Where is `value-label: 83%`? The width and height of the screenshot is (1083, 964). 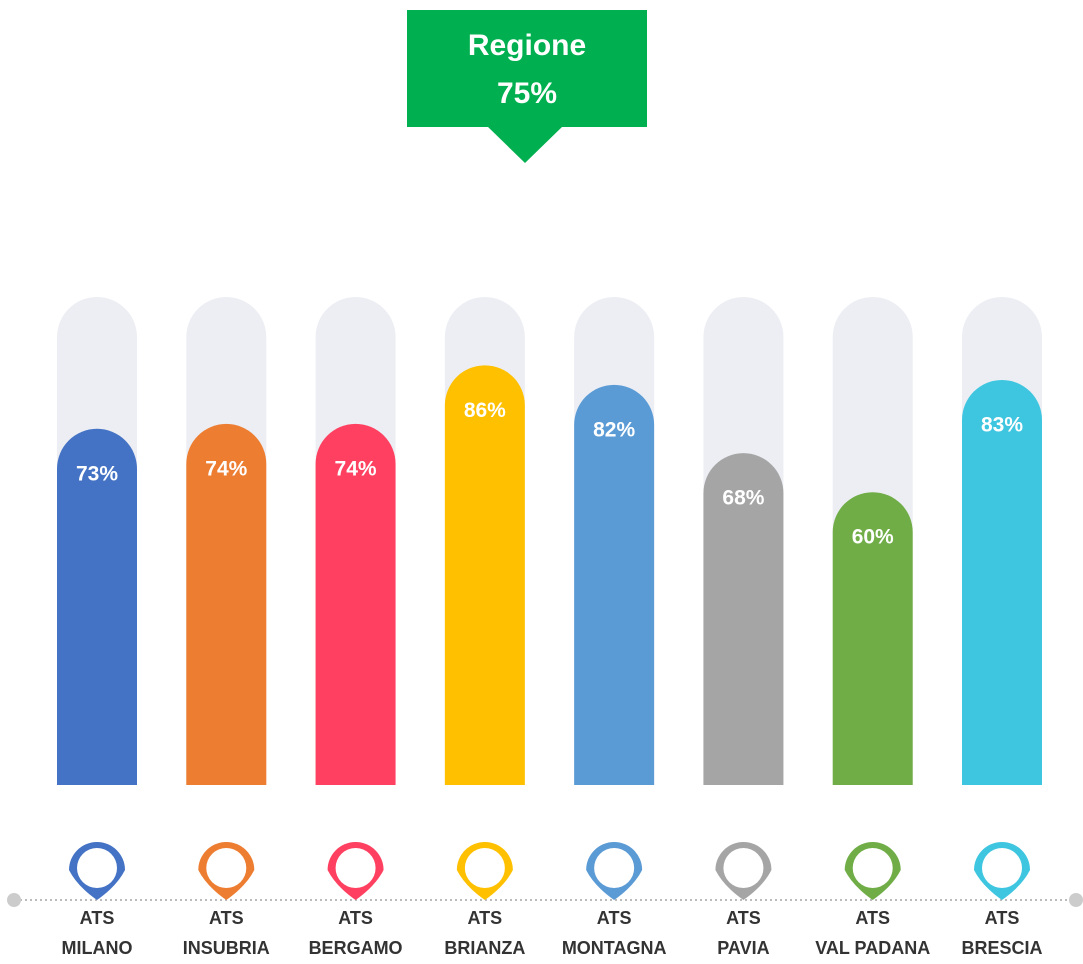
value-label: 83% is located at coordinates (1002, 425).